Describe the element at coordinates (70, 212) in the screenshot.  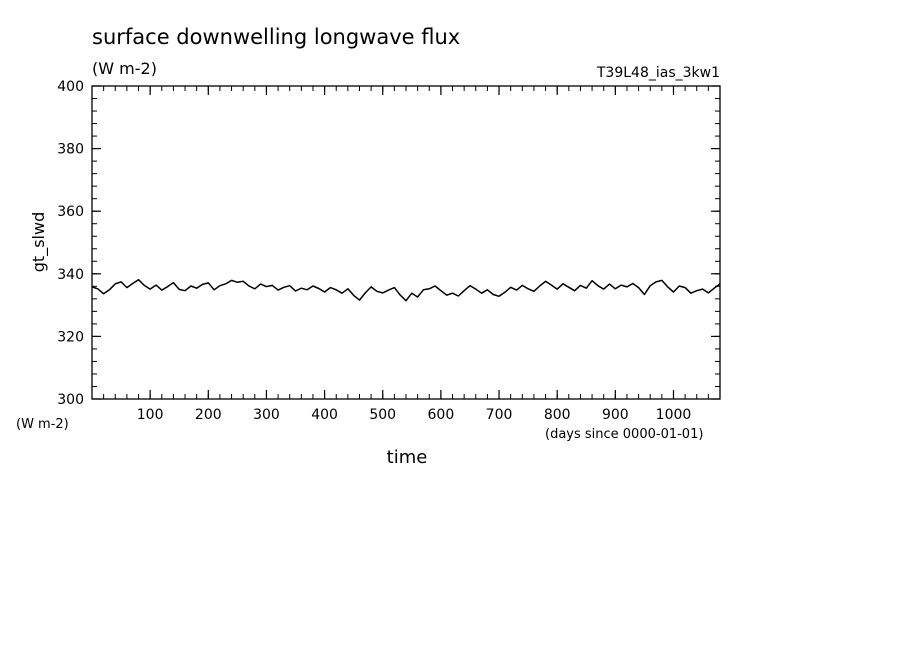
I see `y-tick-label: 360` at that location.